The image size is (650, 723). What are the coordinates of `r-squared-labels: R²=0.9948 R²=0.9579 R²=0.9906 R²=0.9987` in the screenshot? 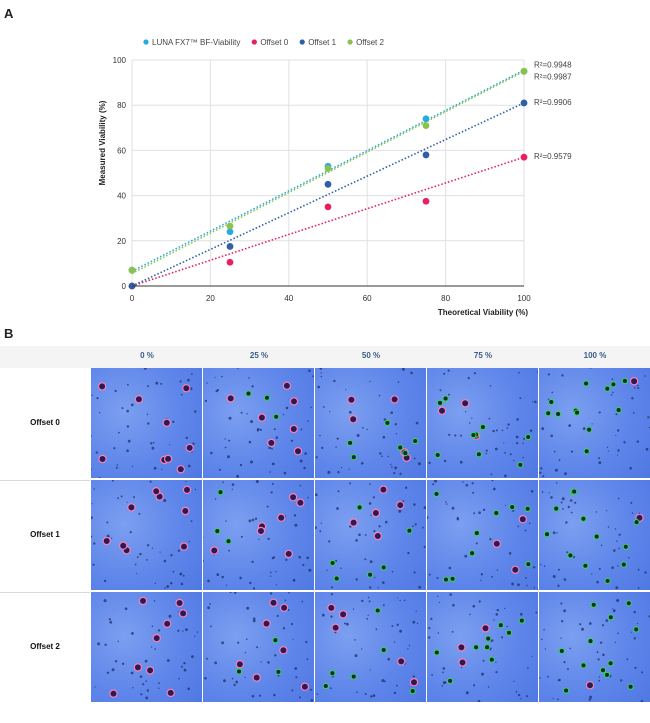 It's located at (553, 110).